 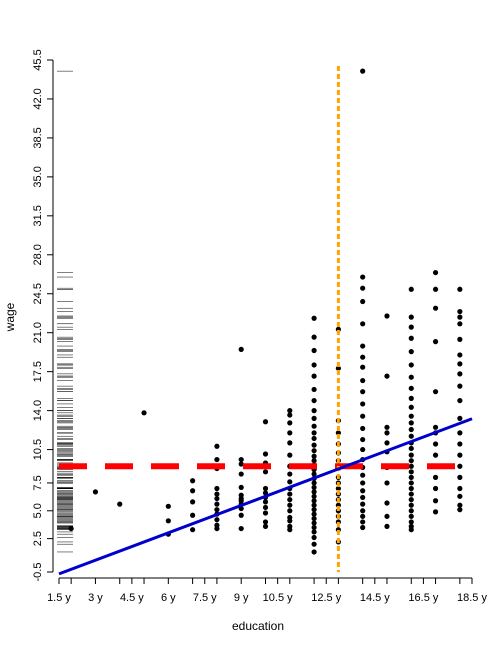 What do you see at coordinates (38, 293) in the screenshot?
I see `y-tick-label: 24.5` at bounding box center [38, 293].